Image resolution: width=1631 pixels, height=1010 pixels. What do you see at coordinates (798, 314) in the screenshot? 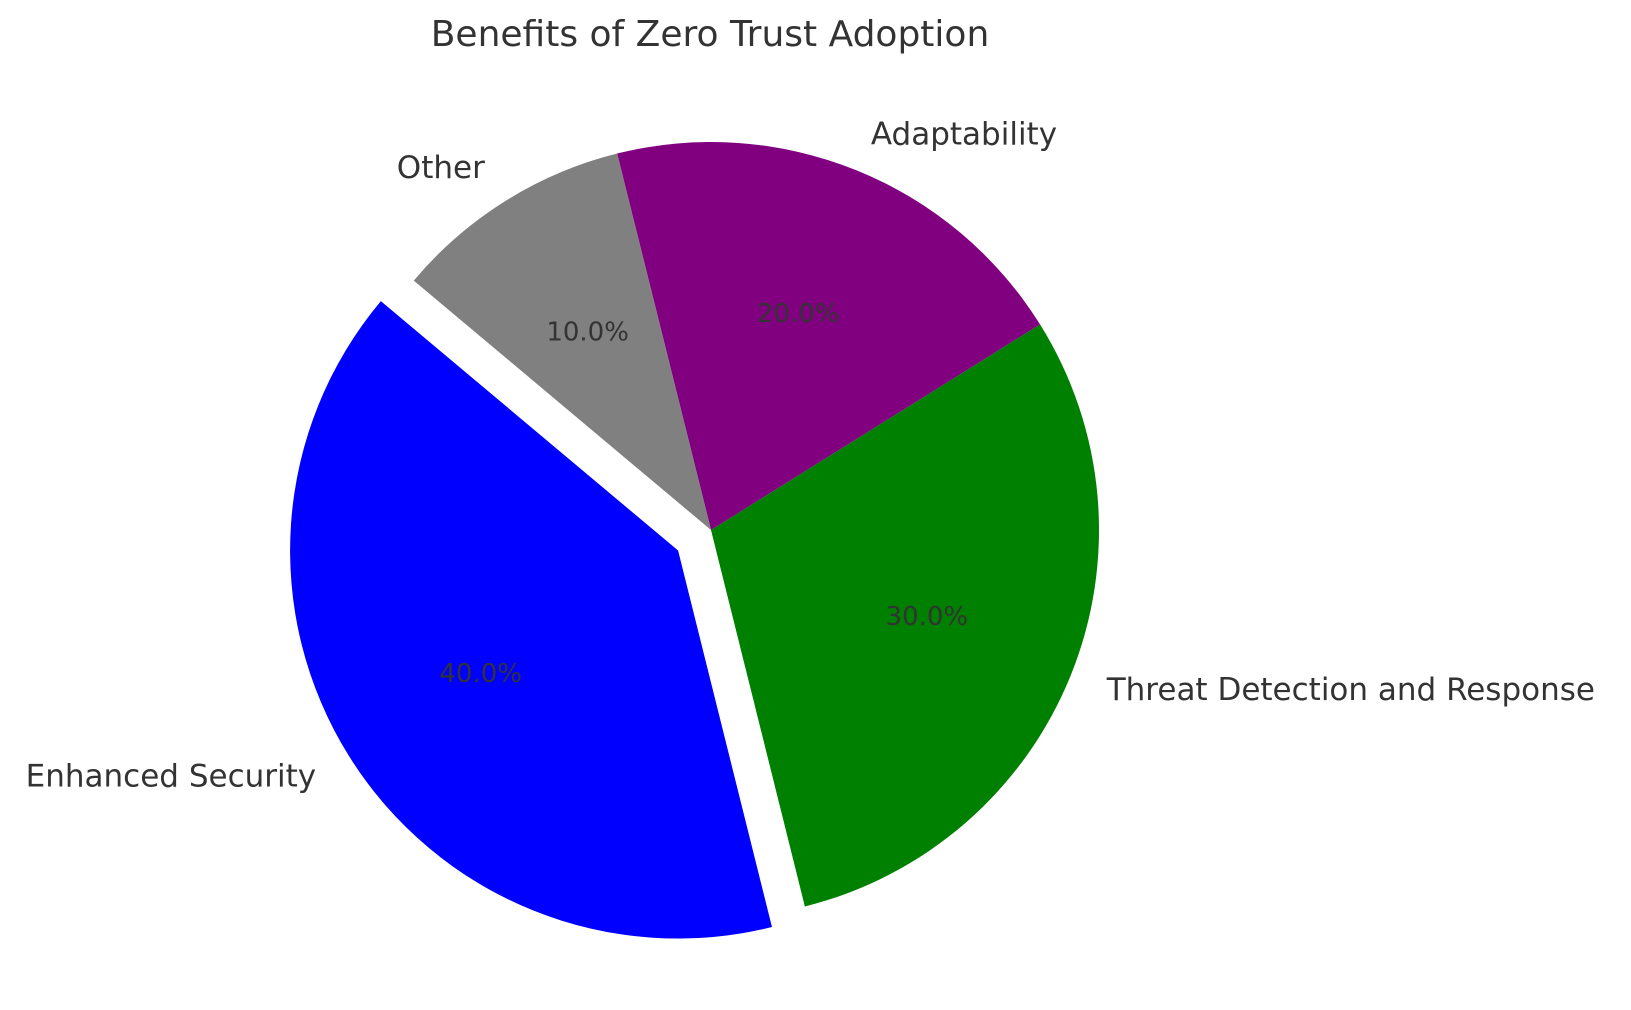
I see `percent-label-adaptability: 20.0%` at bounding box center [798, 314].